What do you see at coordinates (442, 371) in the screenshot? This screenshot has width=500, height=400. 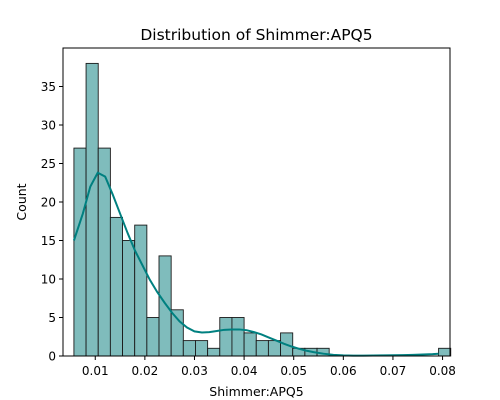 I see `x-tick-label: 0.08` at bounding box center [442, 371].